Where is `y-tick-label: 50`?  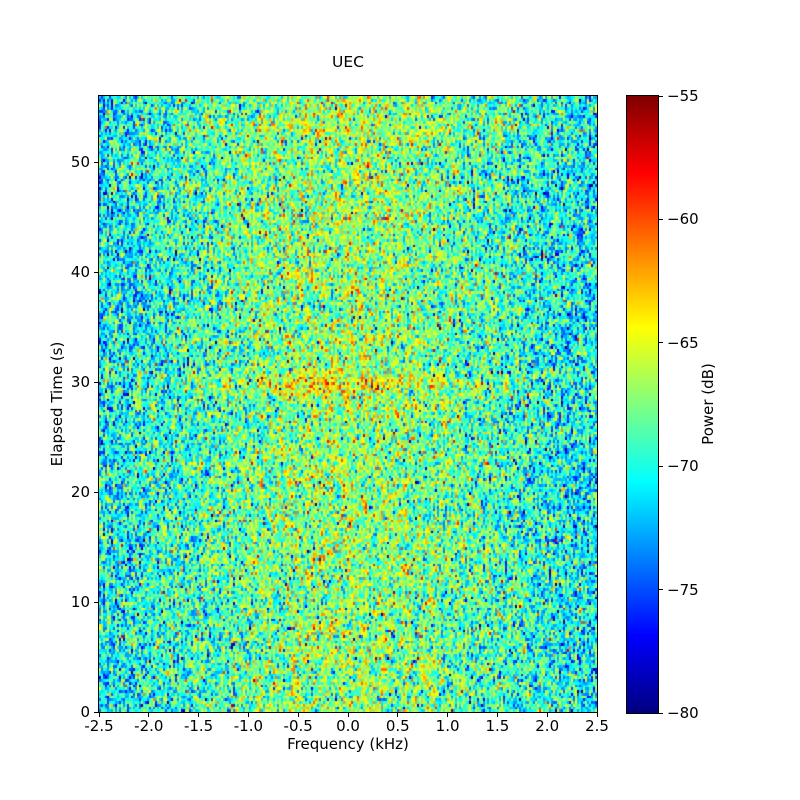 y-tick-label: 50 is located at coordinates (80, 162).